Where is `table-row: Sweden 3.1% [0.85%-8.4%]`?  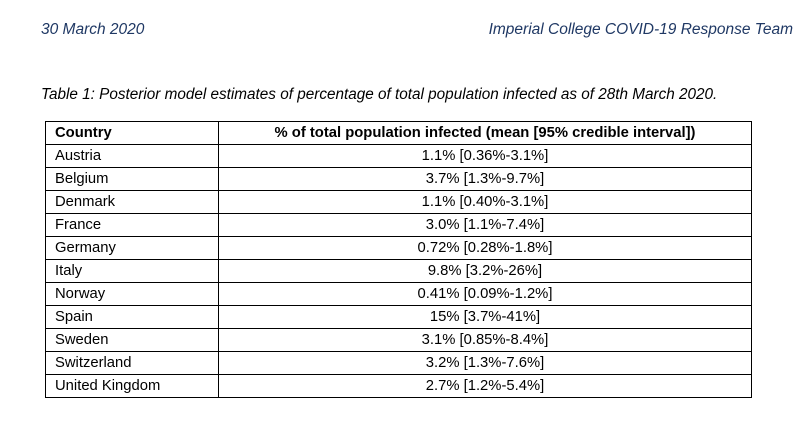 table-row: Sweden 3.1% [0.85%-8.4%] is located at coordinates (398, 340).